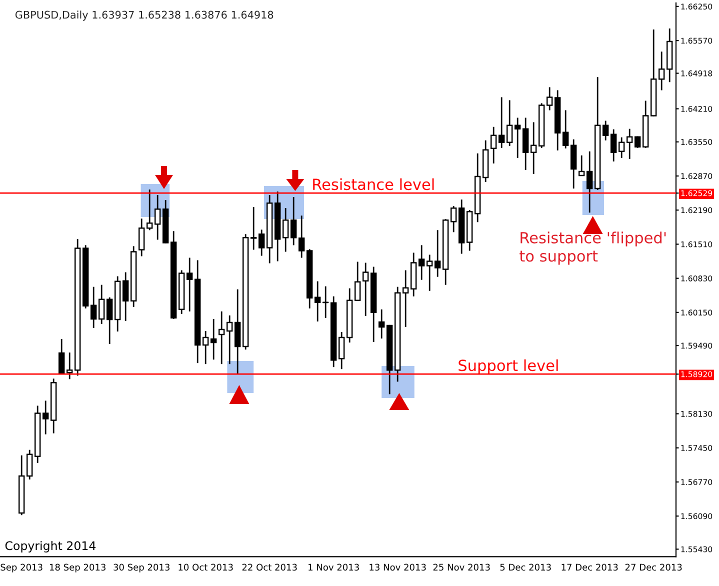 The width and height of the screenshot is (719, 586). I want to click on x-tick-label: 5 Dec 2013, so click(525, 567).